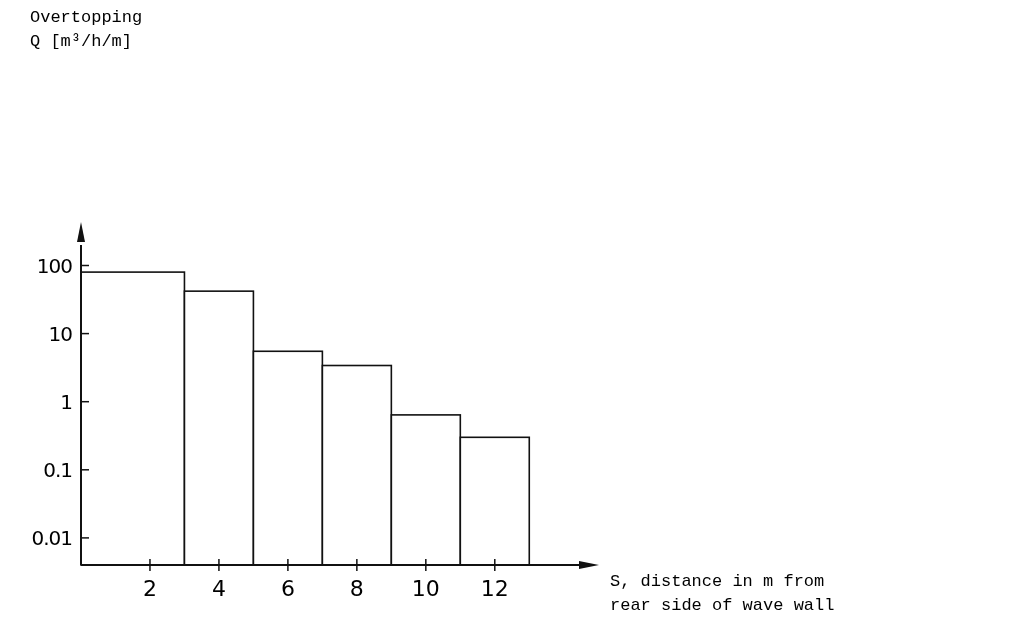 The image size is (1021, 637). What do you see at coordinates (494, 588) in the screenshot?
I see `x-tick-label: 12` at bounding box center [494, 588].